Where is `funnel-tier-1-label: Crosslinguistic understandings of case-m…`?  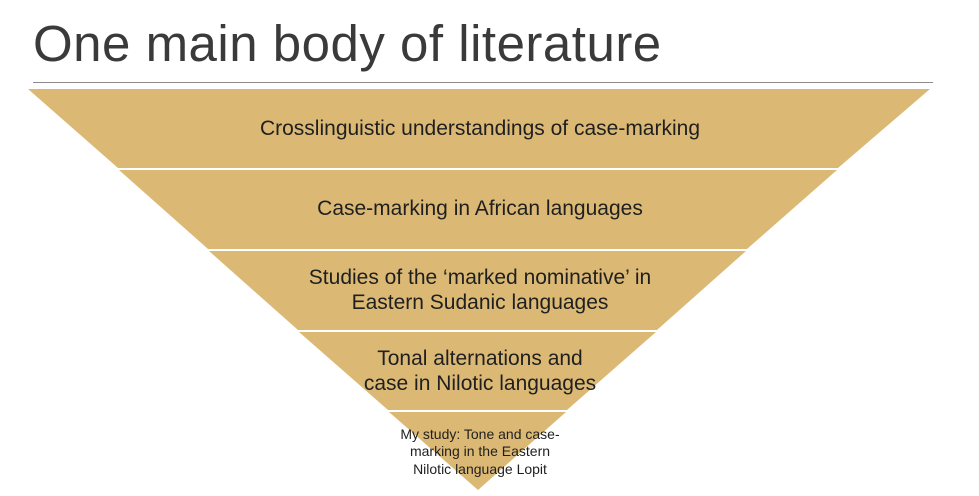
funnel-tier-1-label: Crosslinguistic understandings of case-m… is located at coordinates (480, 129).